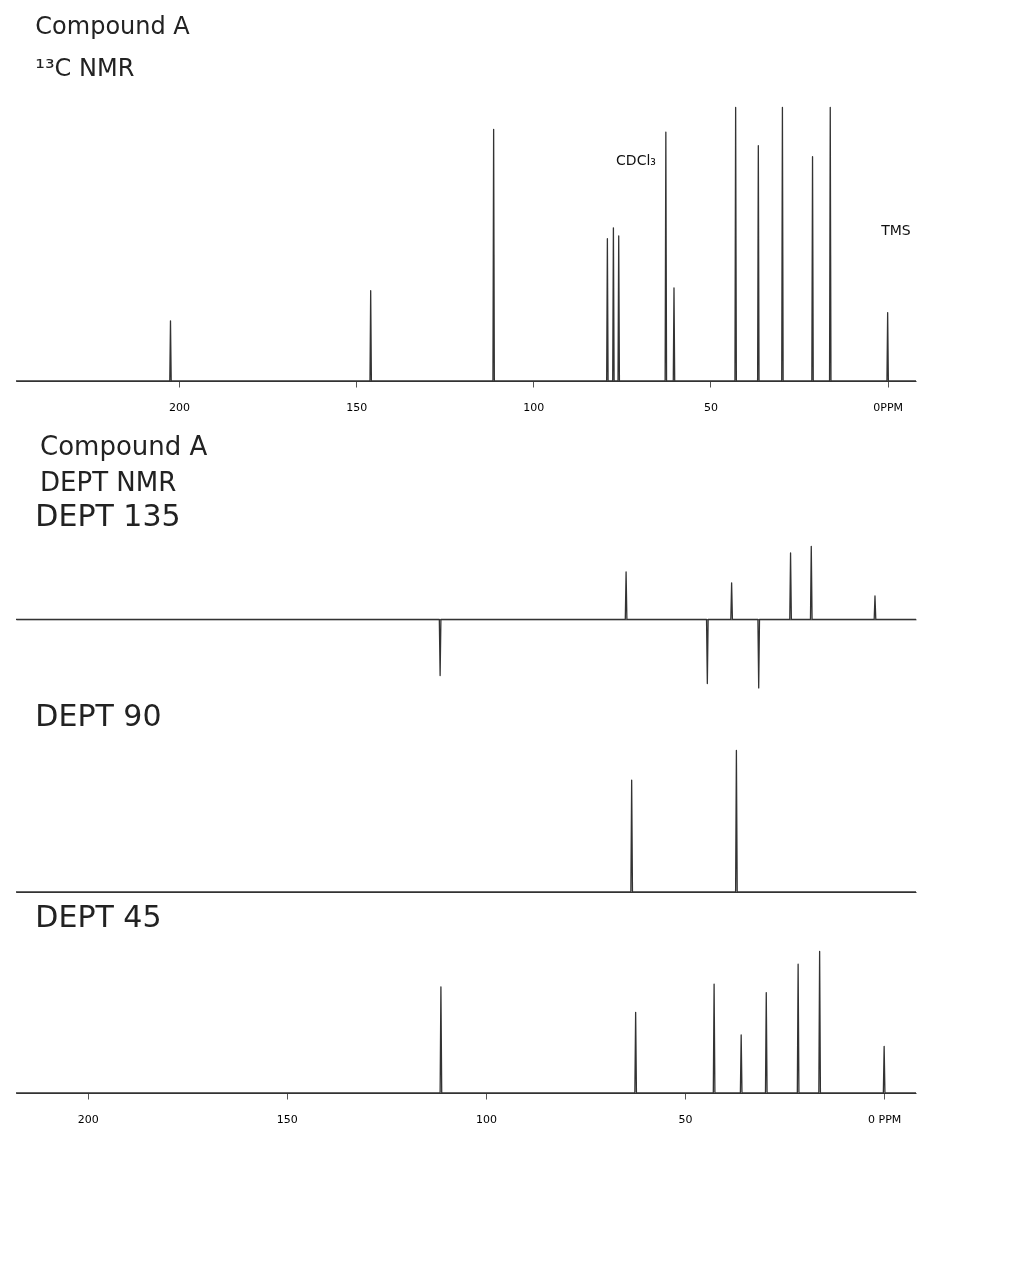 The width and height of the screenshot is (1016, 1278). Describe the element at coordinates (888, 407) in the screenshot. I see `x-tick-label: 0PPM` at that location.